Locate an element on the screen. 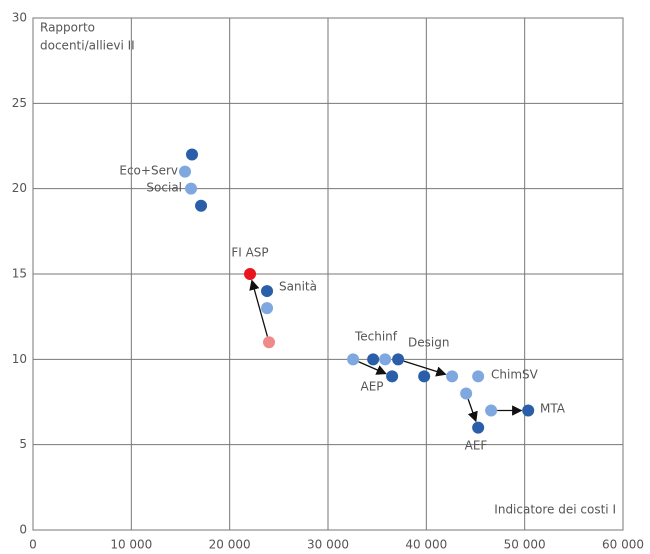 The height and width of the screenshot is (554, 650). y-tick-label: 30 is located at coordinates (19, 18).